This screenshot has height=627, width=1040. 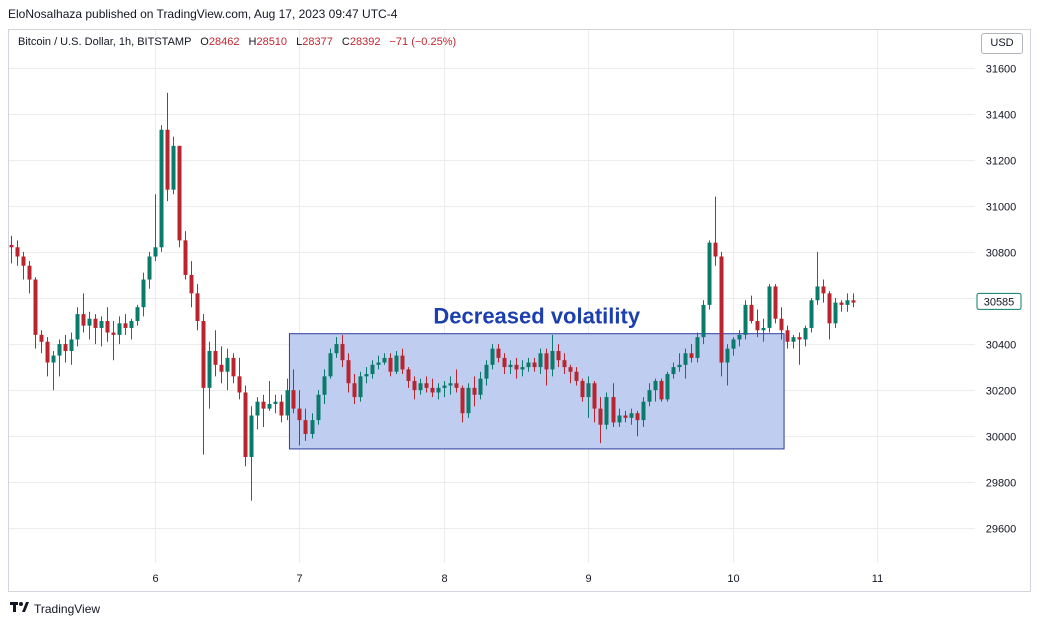 I want to click on price-tick-label: 31200, so click(x=1001, y=162).